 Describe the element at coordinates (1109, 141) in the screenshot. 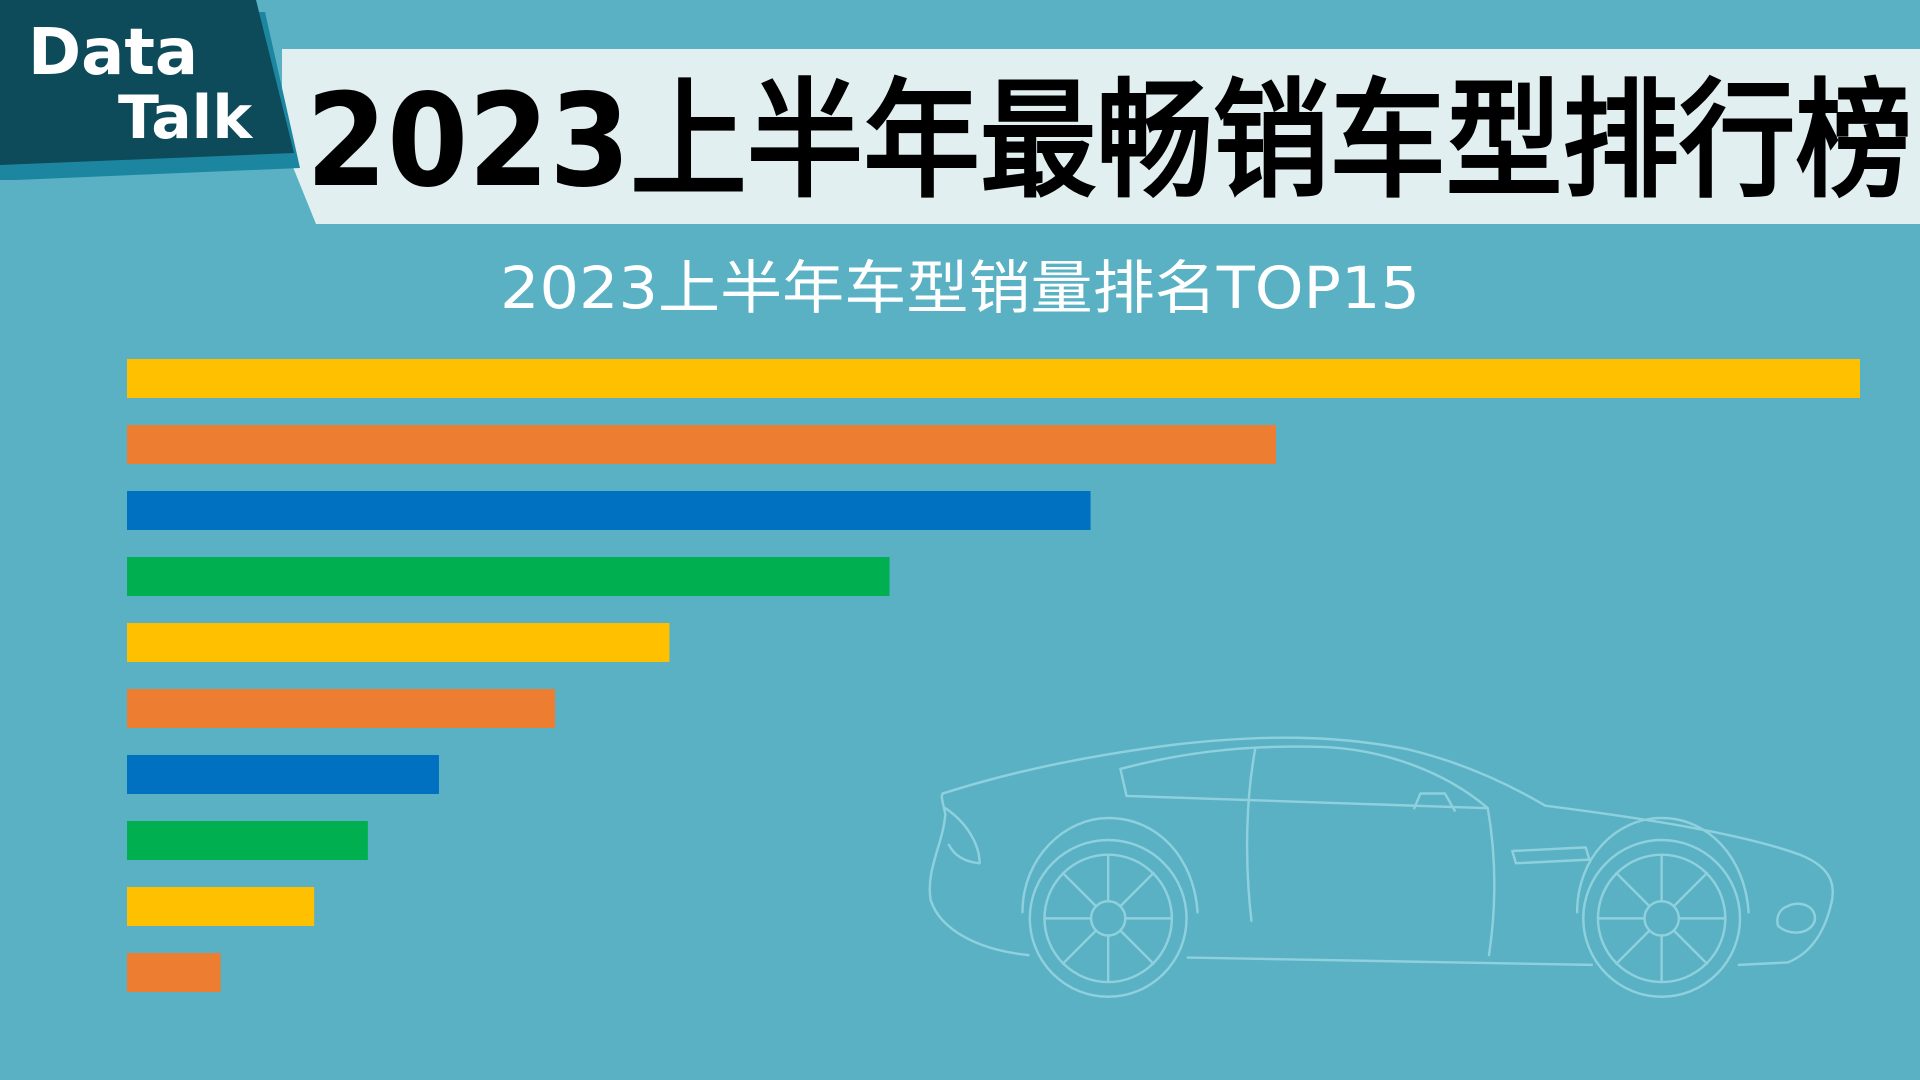

I see `chart-title: 2023上半年最畅销车型排行榜` at that location.